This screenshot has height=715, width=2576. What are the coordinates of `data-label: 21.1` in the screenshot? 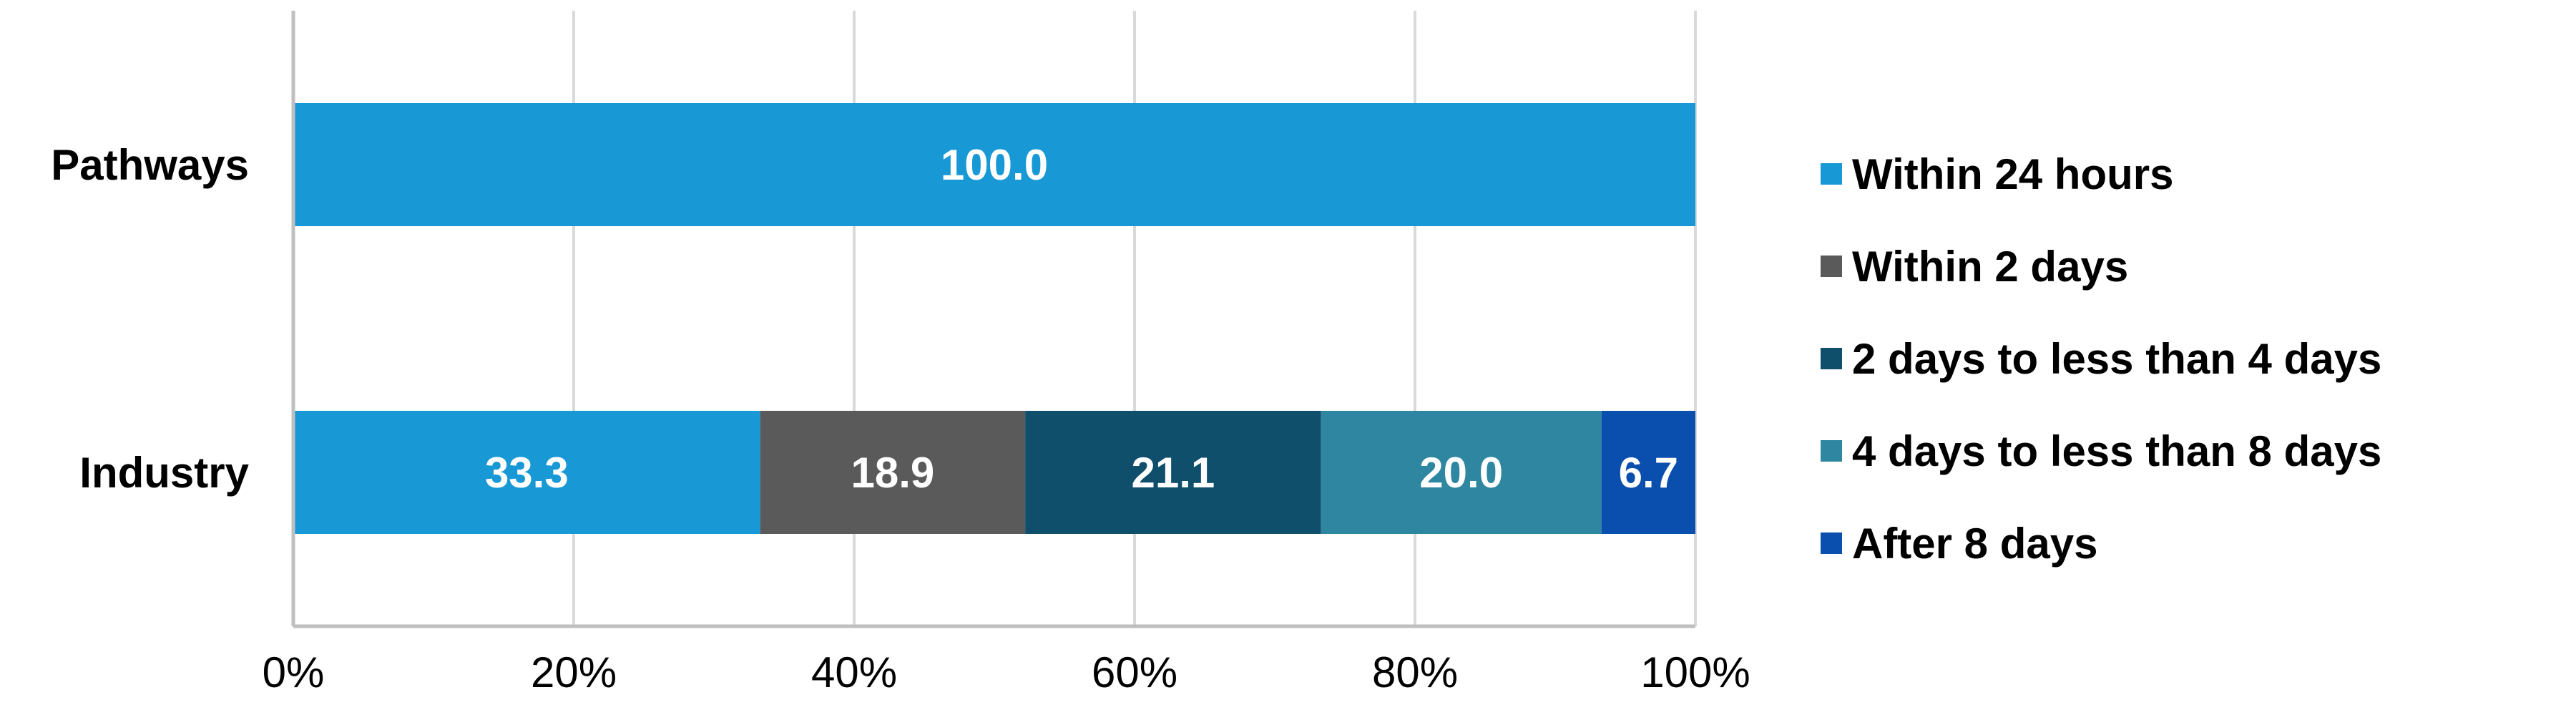 It's located at (1173, 473).